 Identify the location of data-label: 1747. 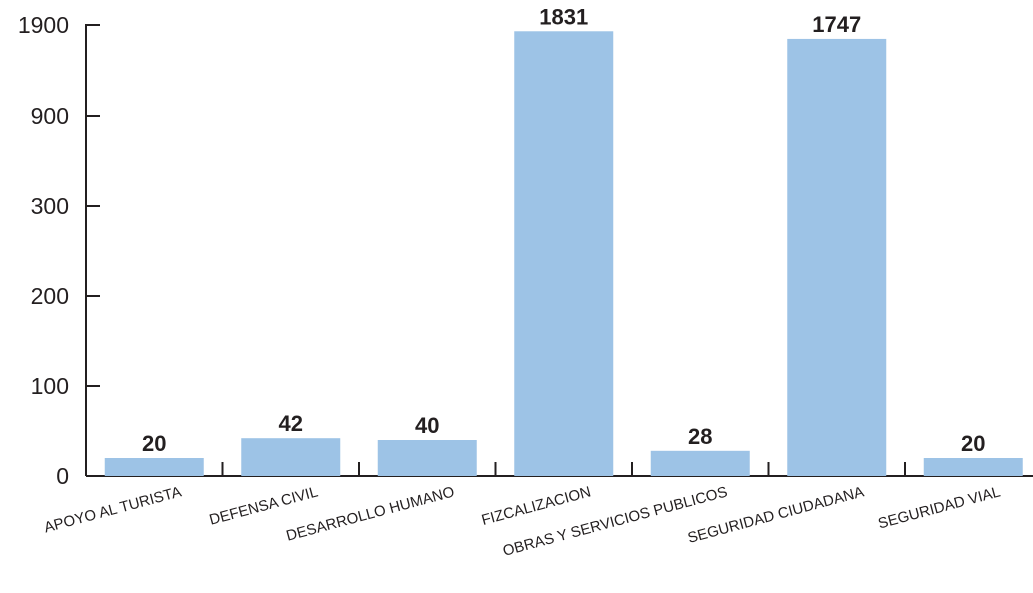
(836, 24).